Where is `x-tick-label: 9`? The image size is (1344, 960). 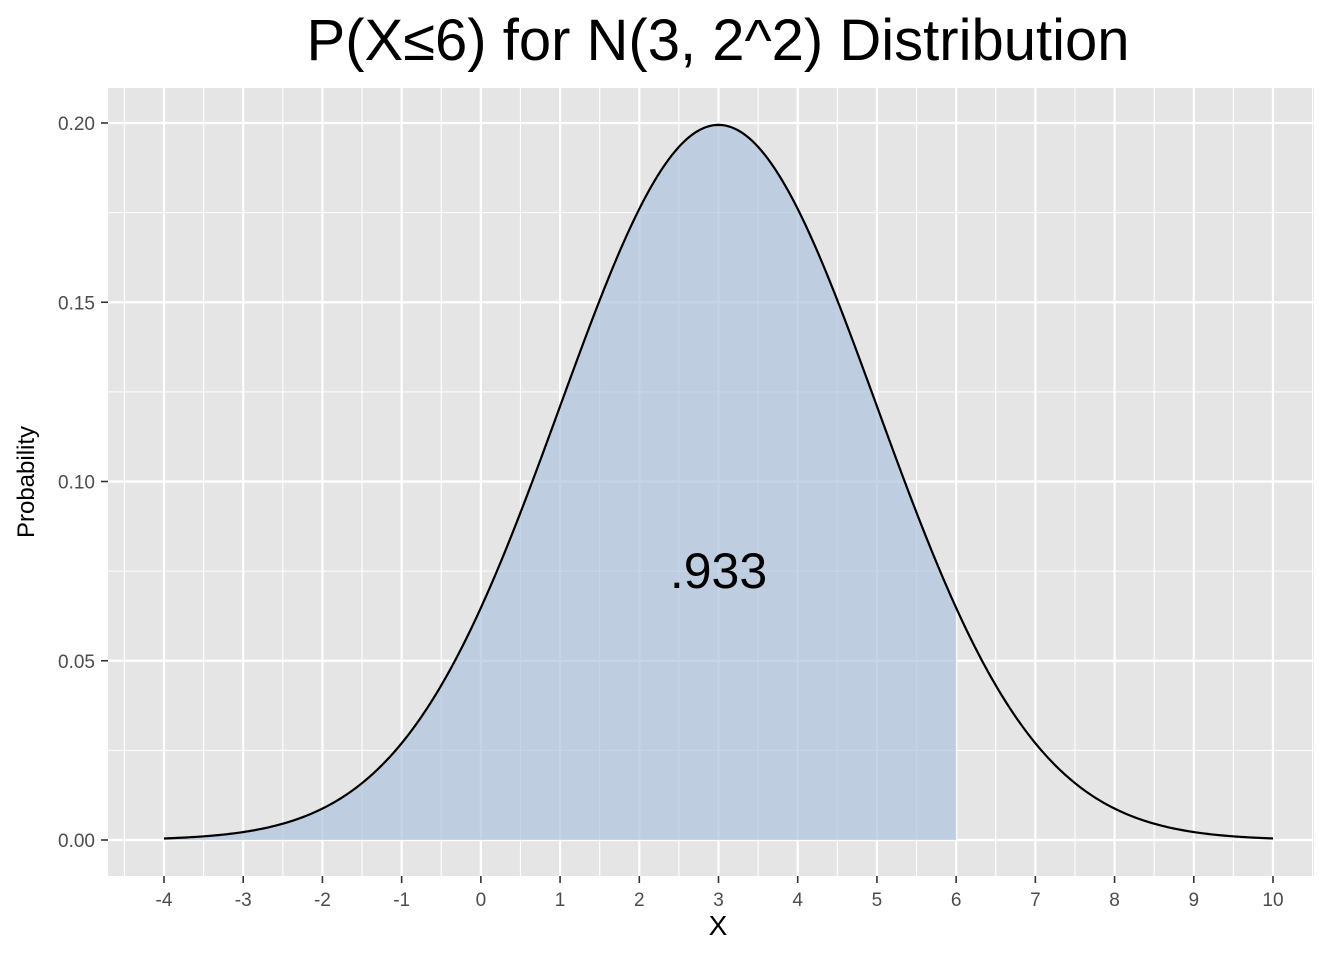 x-tick-label: 9 is located at coordinates (1193, 900).